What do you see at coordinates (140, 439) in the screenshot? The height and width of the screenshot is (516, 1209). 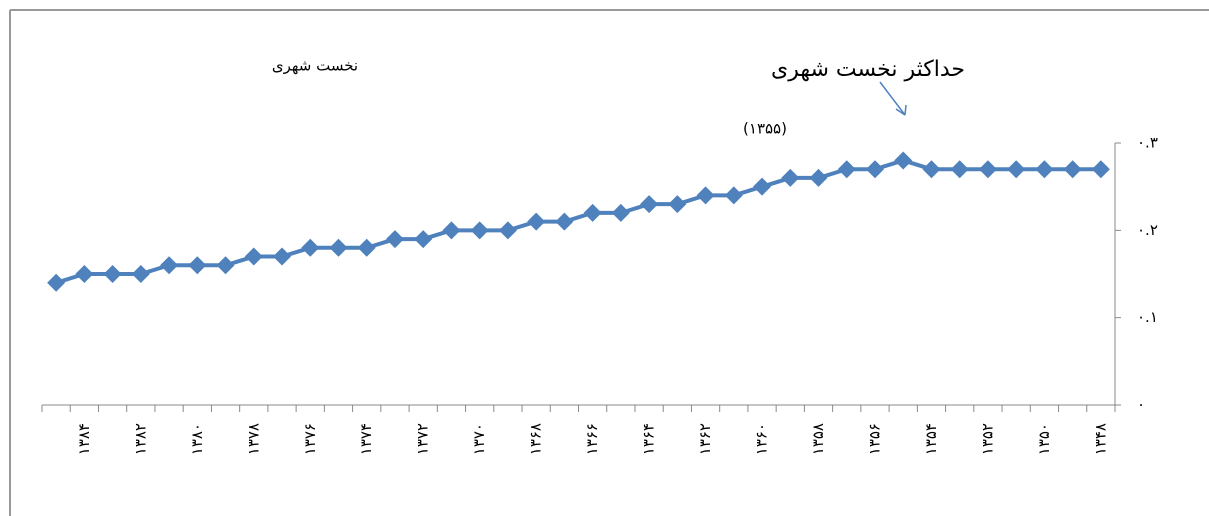 I see `x-tick-label: ۱۳۸۲` at bounding box center [140, 439].